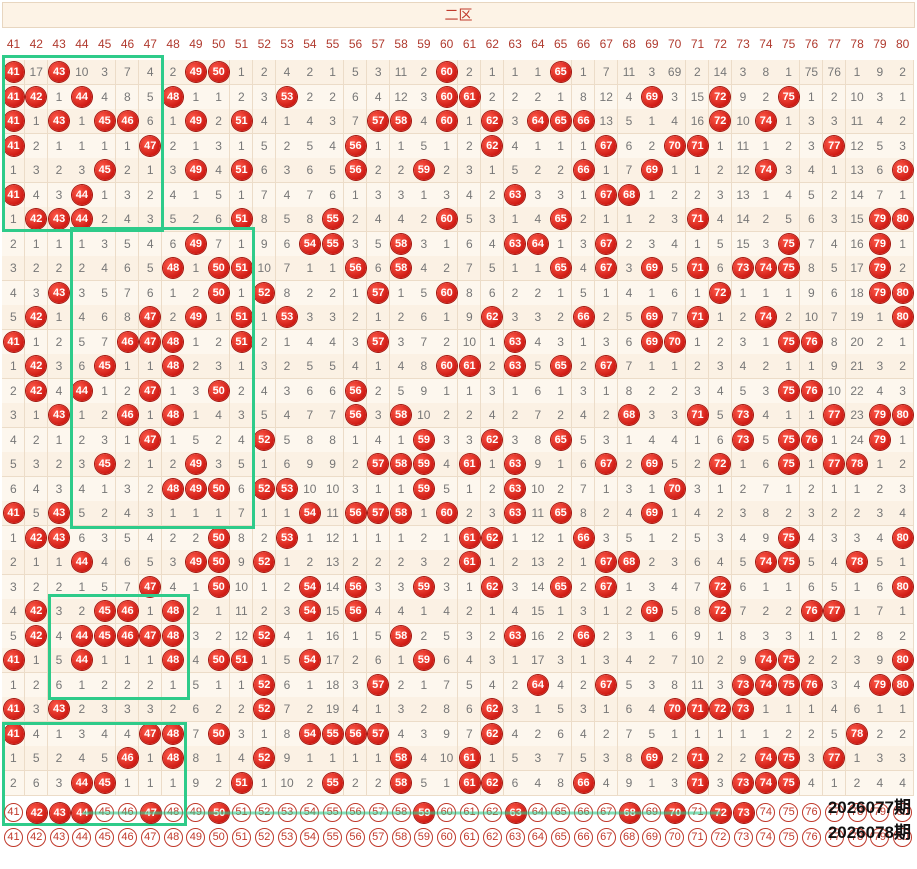  Describe the element at coordinates (81, 96) in the screenshot. I see `hit-ball: 44` at that location.